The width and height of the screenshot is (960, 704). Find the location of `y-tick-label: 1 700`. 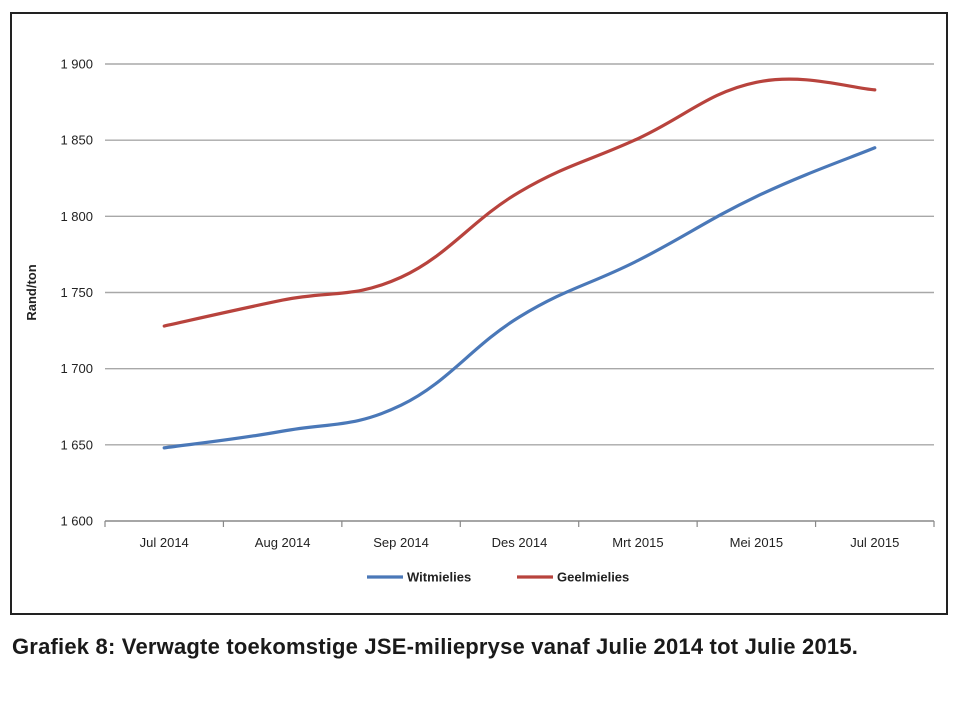

y-tick-label: 1 700 is located at coordinates (76, 368).